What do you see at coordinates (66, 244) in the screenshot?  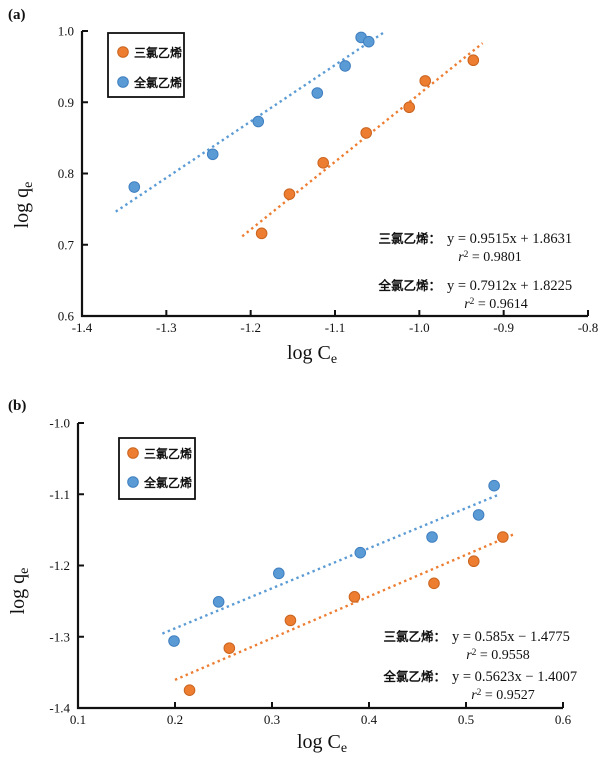 I see `y-tick-label: 0.7` at bounding box center [66, 244].